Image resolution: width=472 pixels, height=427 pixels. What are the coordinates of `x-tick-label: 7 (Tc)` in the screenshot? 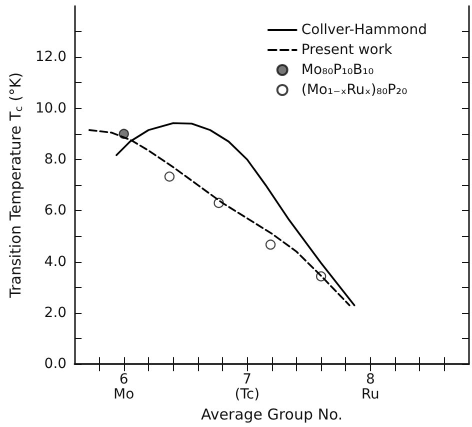 It's located at (247, 387).